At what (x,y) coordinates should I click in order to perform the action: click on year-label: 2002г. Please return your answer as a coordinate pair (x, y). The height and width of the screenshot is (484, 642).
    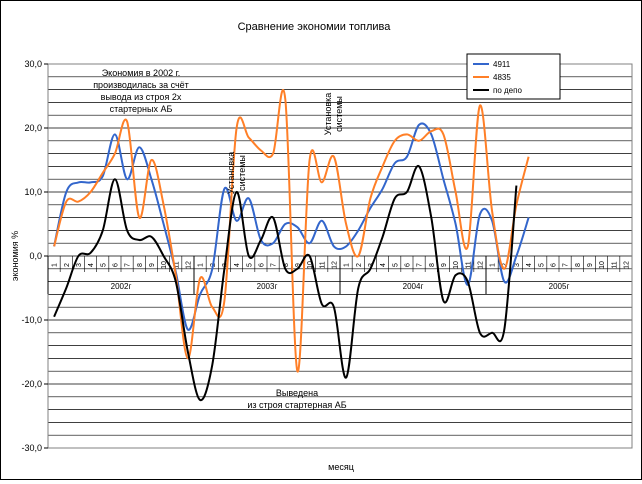
    Looking at the image, I should click on (121, 286).